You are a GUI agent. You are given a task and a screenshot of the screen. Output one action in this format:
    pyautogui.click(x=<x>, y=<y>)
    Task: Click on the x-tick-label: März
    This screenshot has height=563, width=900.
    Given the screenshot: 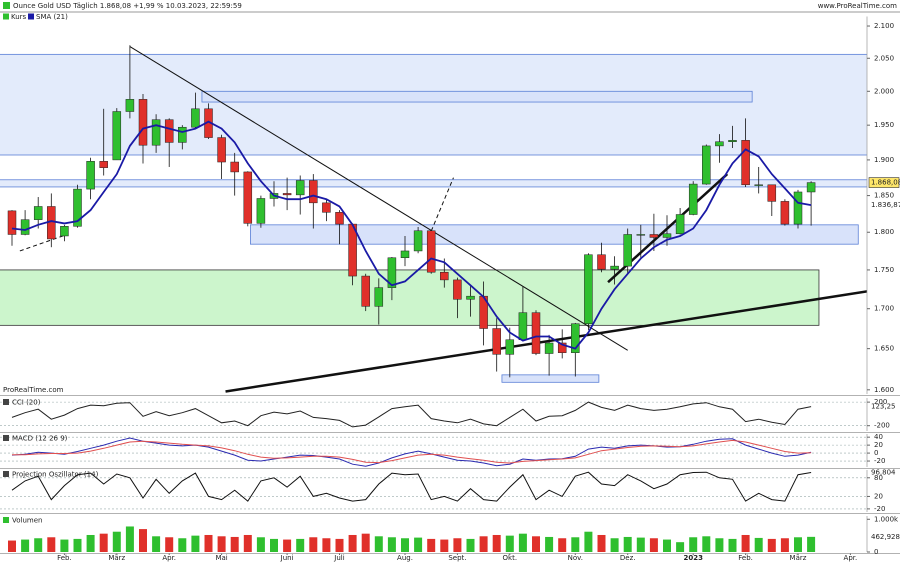 What is the action you would take?
    pyautogui.click(x=798, y=558)
    